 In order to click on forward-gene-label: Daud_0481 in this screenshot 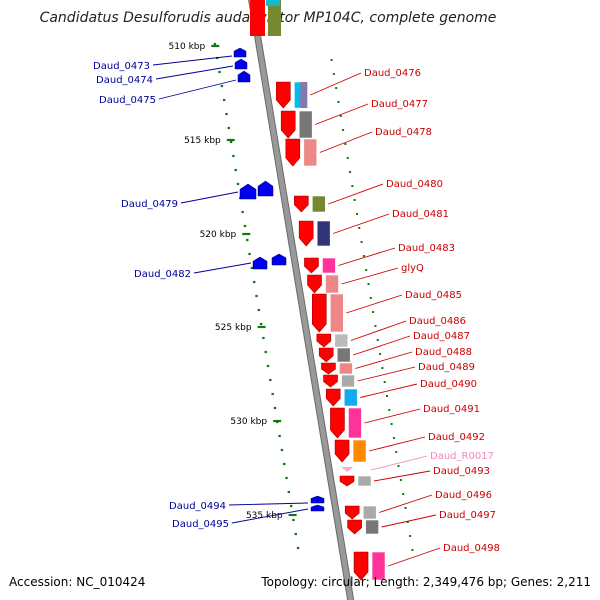, I will do `click(420, 214)`.